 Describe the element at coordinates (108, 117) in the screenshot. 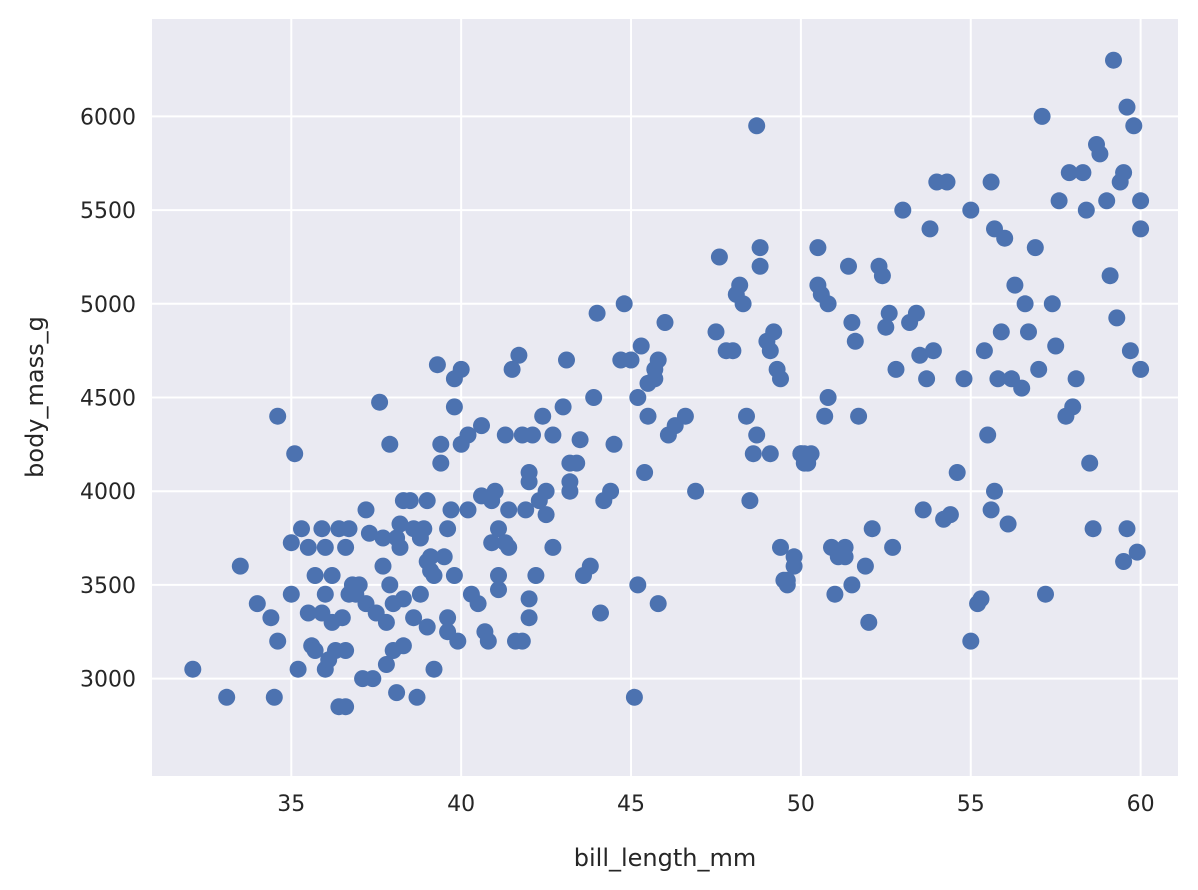

I see `y-tick-label: 6000` at that location.